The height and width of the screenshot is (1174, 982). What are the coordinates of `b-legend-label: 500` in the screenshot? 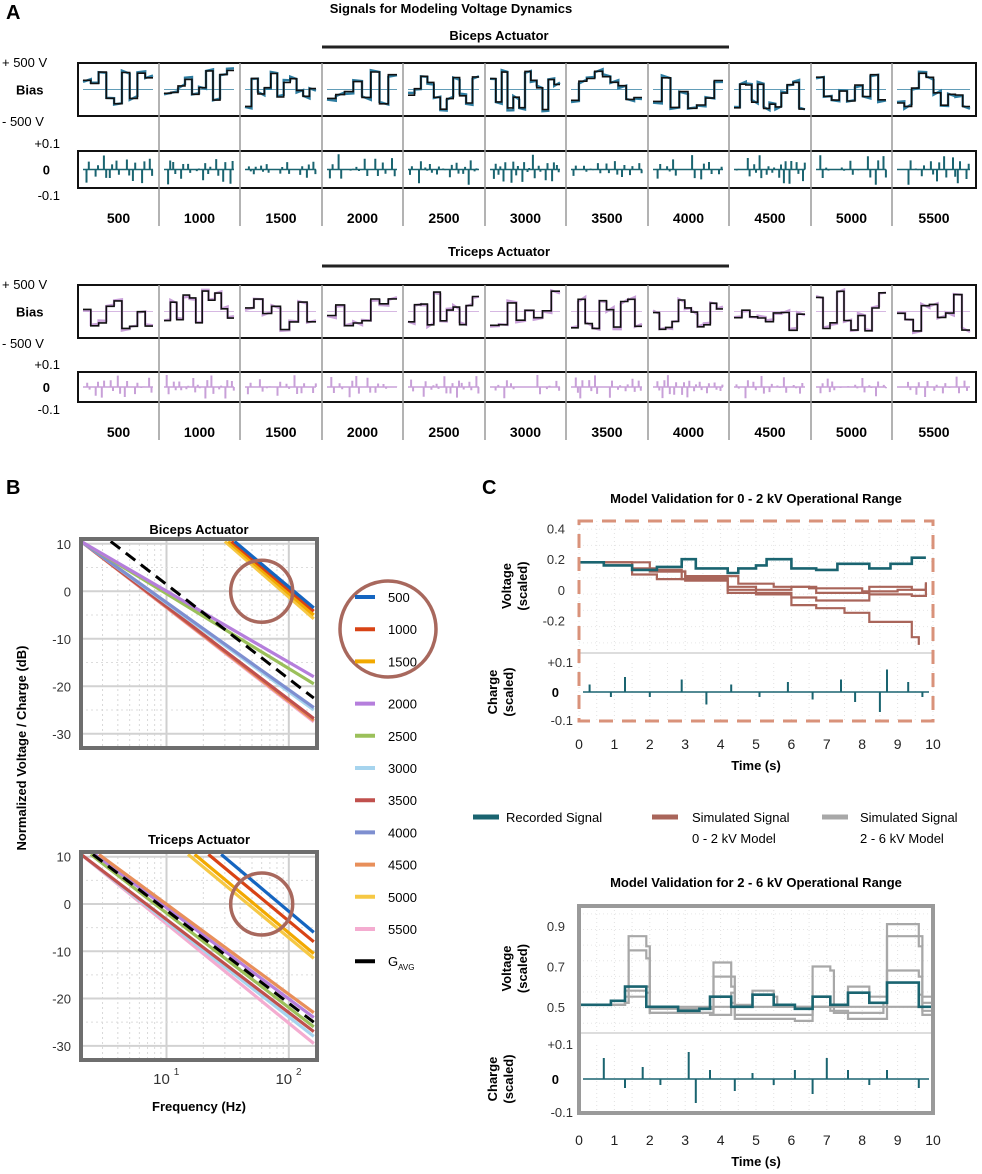 It's located at (399, 597).